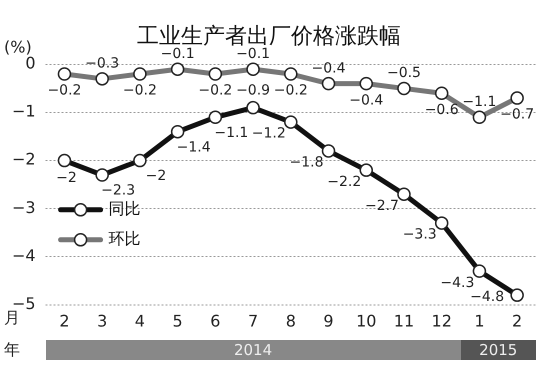 This screenshot has height=367, width=550. What do you see at coordinates (419, 234) in the screenshot?
I see `data-label: −3.3` at bounding box center [419, 234].